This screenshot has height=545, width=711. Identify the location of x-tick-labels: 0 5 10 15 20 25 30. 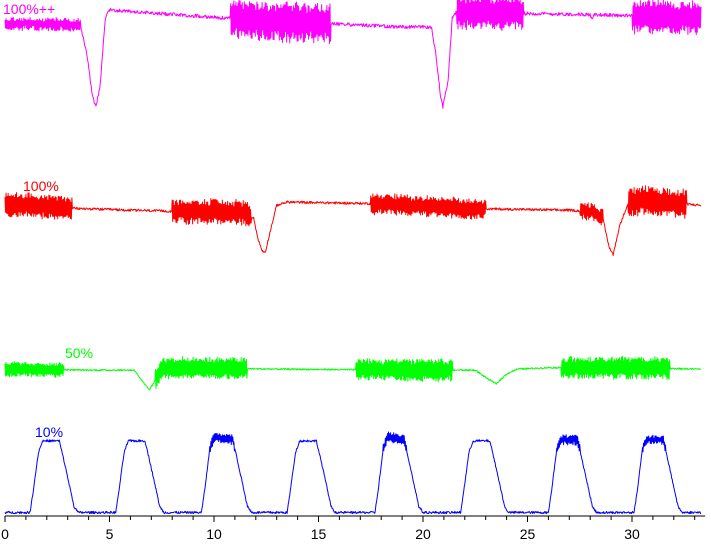
(320, 534).